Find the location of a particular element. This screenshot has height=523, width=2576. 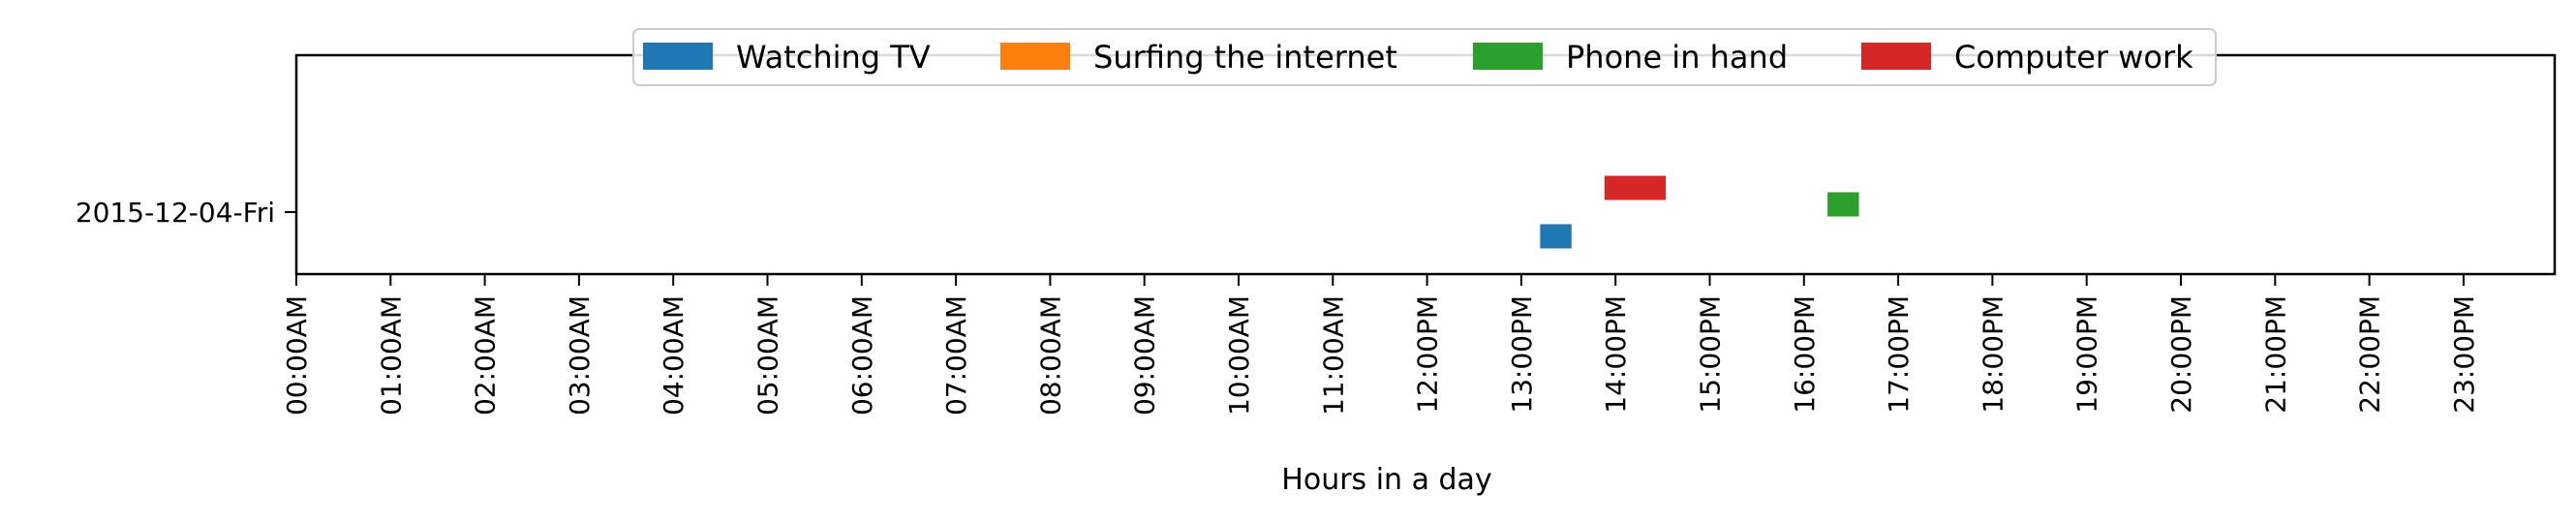

x-tick-label: 13:00PM is located at coordinates (1522, 354).